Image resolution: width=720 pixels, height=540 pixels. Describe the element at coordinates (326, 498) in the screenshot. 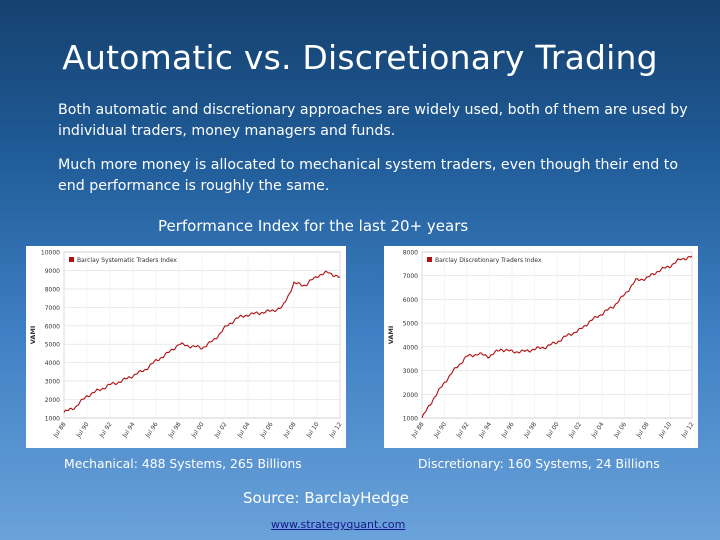

I see `source-label: Source: BarclayHedge` at that location.